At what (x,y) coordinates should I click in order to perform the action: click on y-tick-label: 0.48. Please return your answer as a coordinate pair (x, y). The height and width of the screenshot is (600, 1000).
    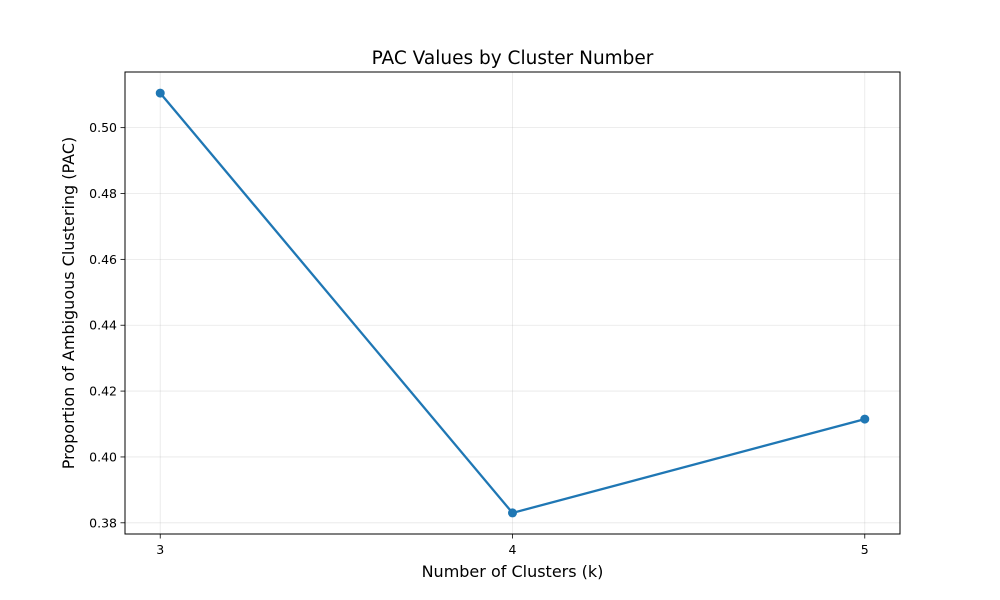
    Looking at the image, I should click on (103, 193).